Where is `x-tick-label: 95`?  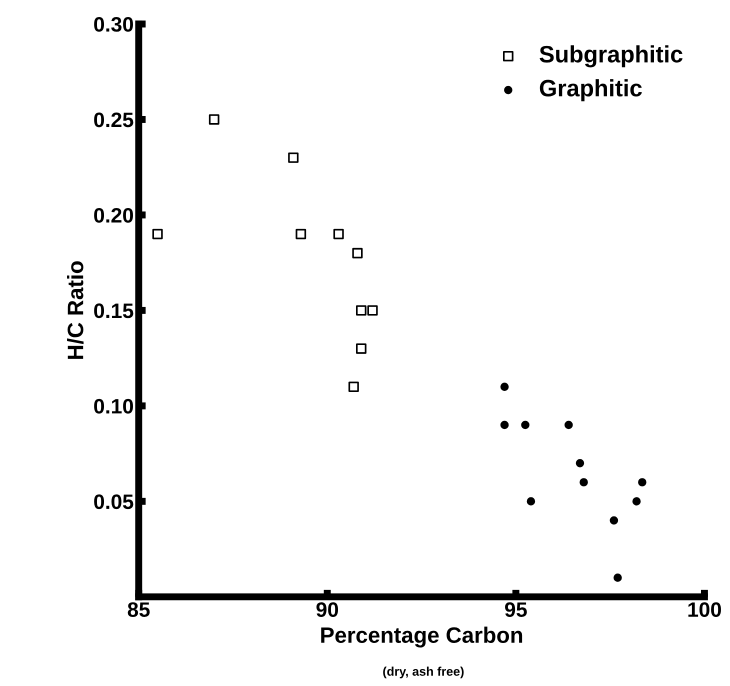 x-tick-label: 95 is located at coordinates (516, 609).